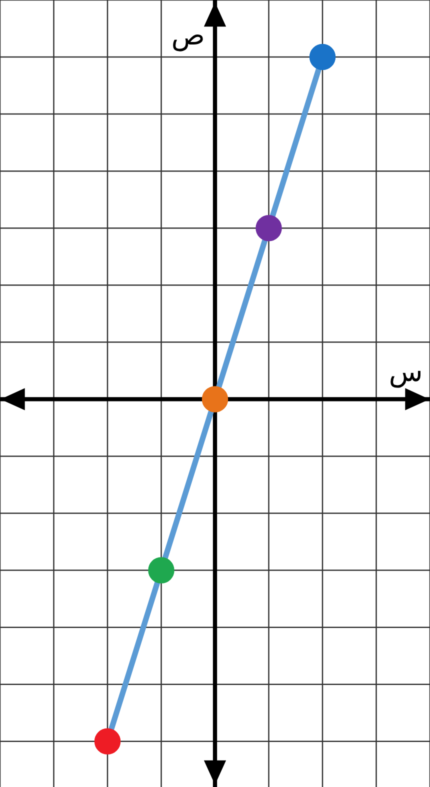 This screenshot has width=430, height=787. I want to click on x-axis-title: س, so click(405, 379).